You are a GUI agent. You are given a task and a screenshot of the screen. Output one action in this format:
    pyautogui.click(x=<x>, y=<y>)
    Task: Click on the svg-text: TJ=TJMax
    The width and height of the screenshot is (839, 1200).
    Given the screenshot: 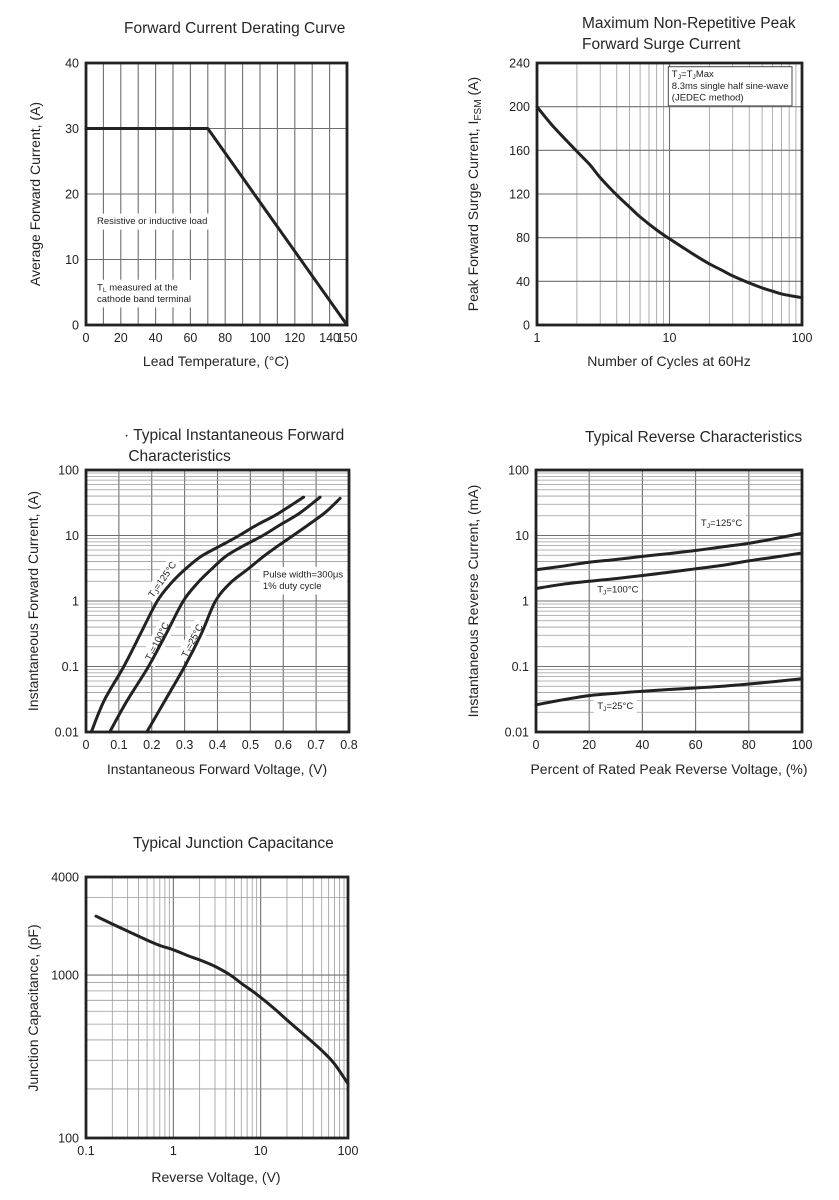 What is the action you would take?
    pyautogui.click(x=693, y=75)
    